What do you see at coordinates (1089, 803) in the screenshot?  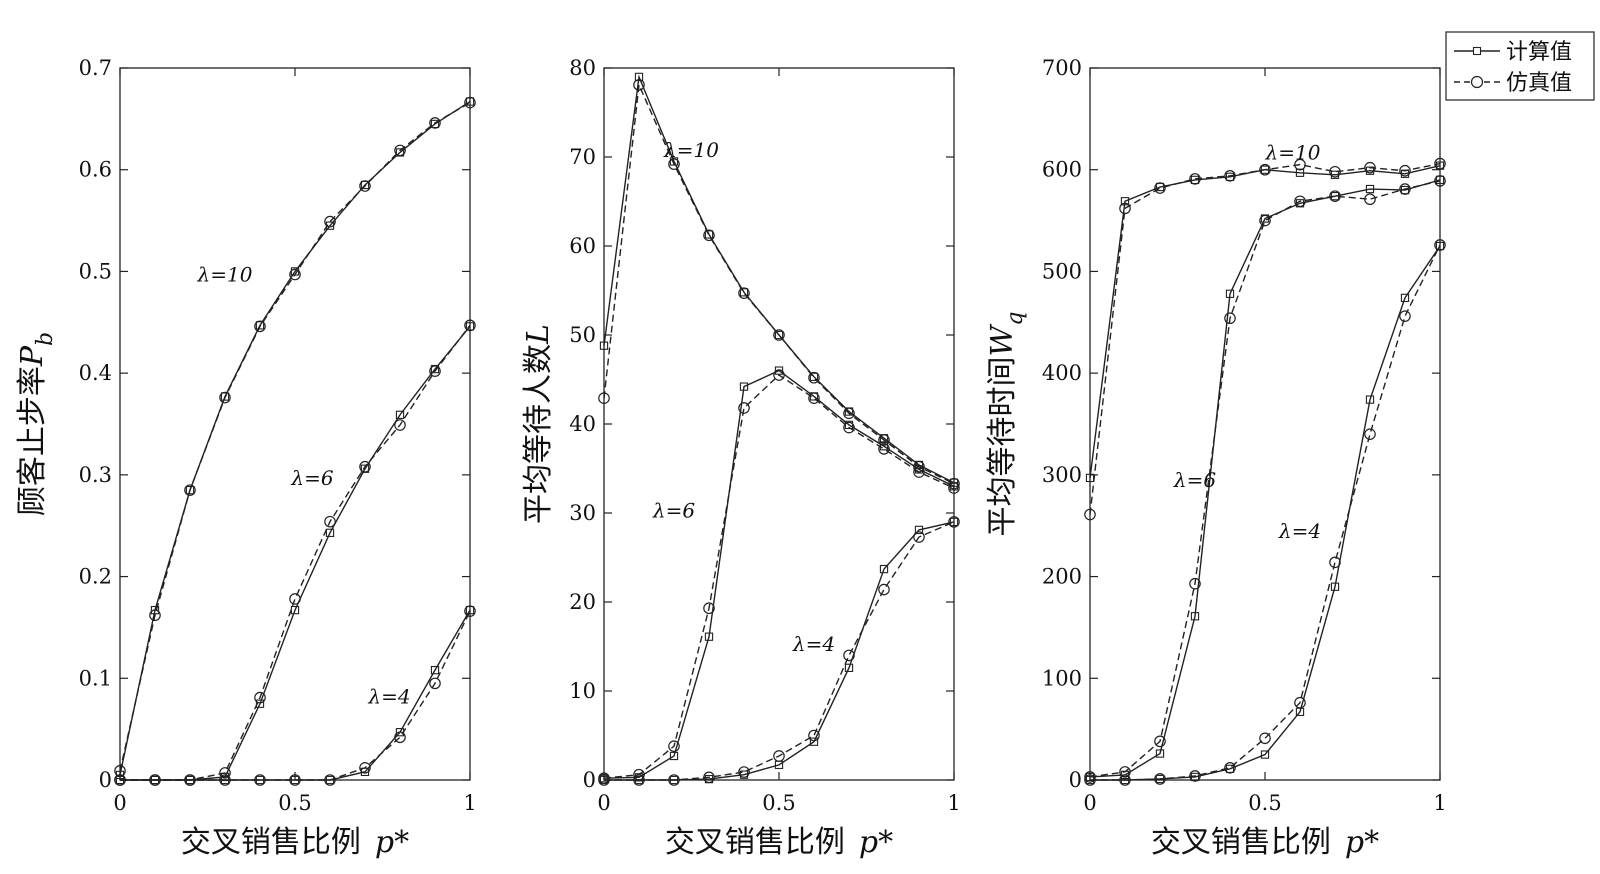 I see `x-tick-label: 0` at bounding box center [1089, 803].